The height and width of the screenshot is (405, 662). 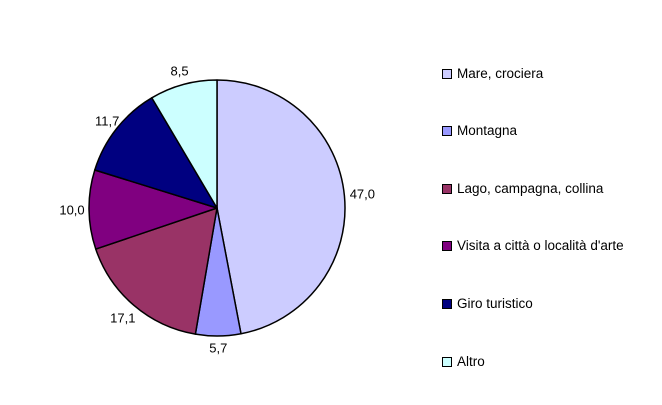 I want to click on legend-swatch-altro, so click(x=447, y=361).